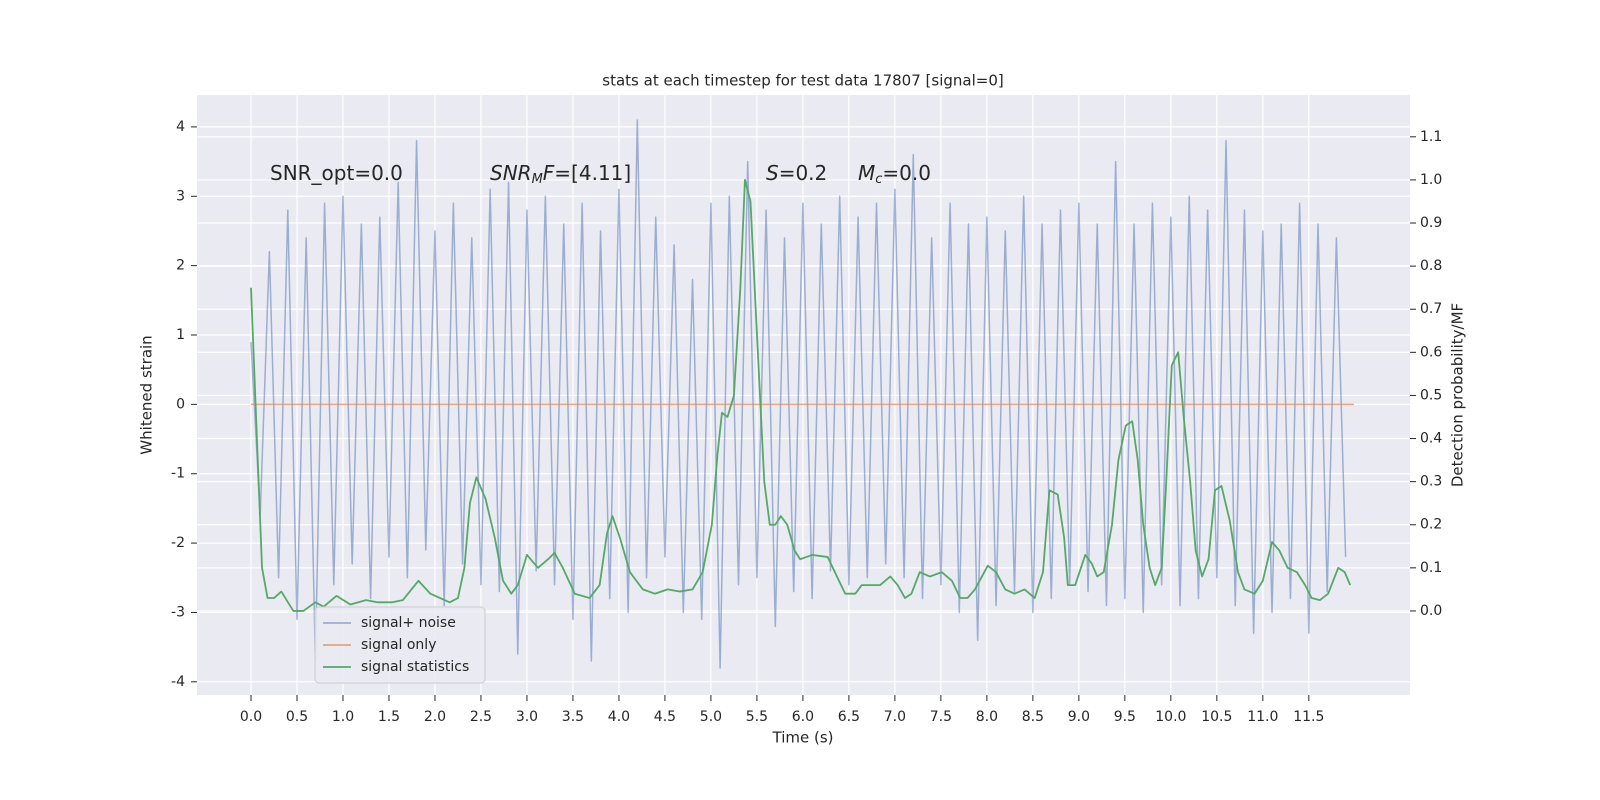  What do you see at coordinates (178, 474) in the screenshot?
I see `y-tick-label: -1` at bounding box center [178, 474].